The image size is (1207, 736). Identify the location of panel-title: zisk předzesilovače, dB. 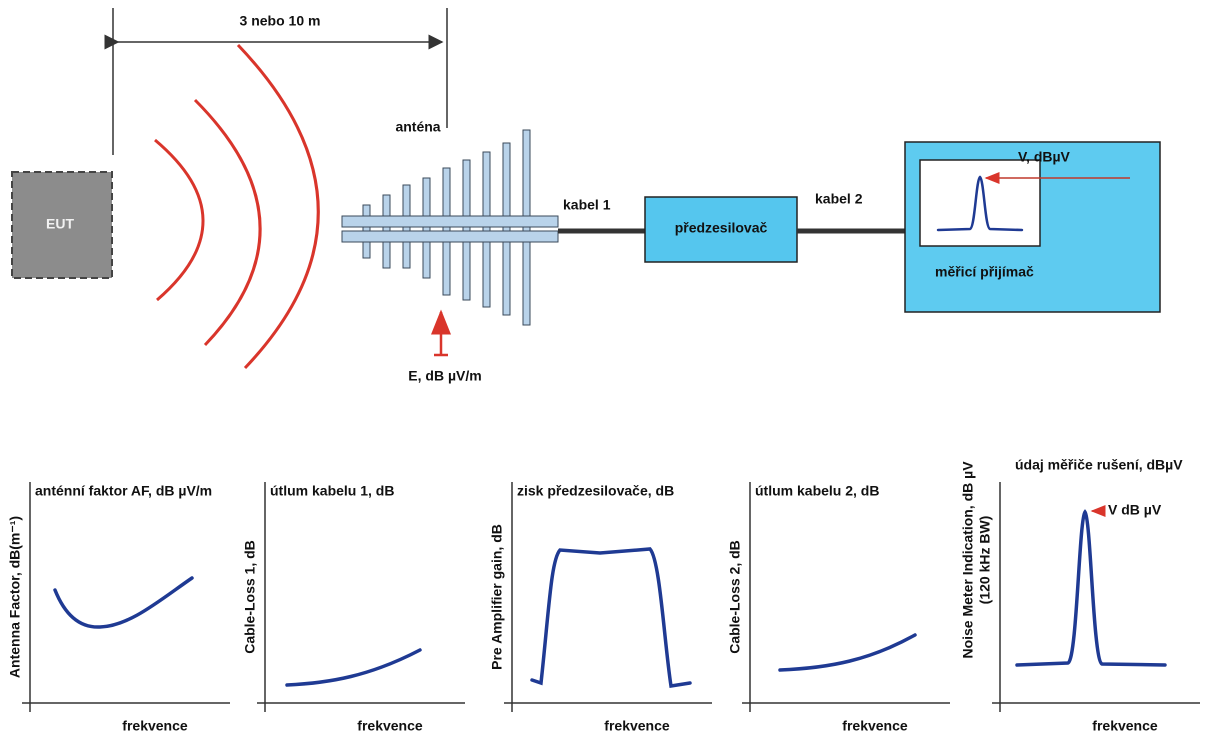
(595, 491).